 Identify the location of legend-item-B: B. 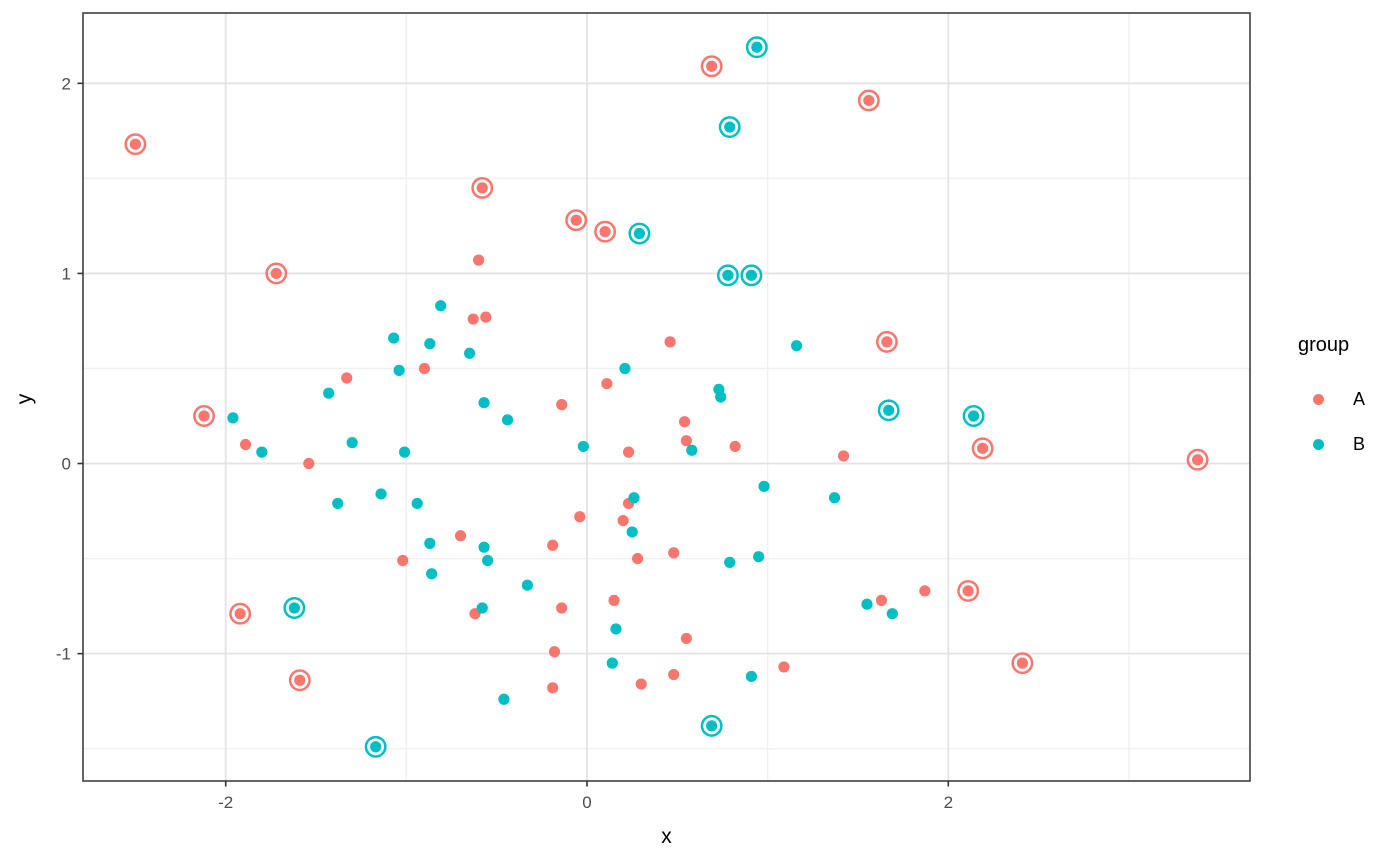
(1344, 444).